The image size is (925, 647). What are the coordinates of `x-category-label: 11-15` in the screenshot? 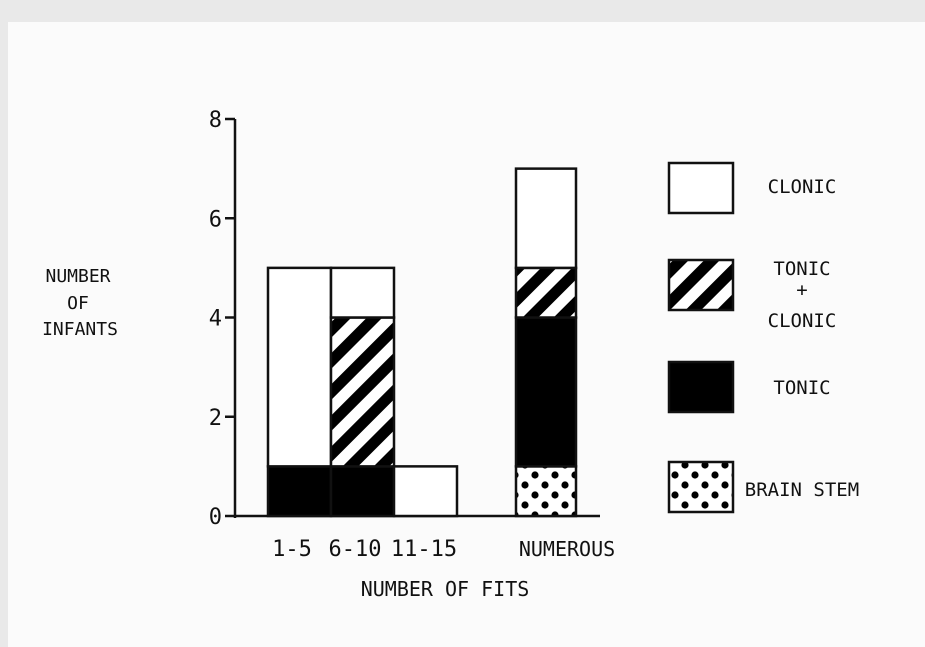 It's located at (424, 549).